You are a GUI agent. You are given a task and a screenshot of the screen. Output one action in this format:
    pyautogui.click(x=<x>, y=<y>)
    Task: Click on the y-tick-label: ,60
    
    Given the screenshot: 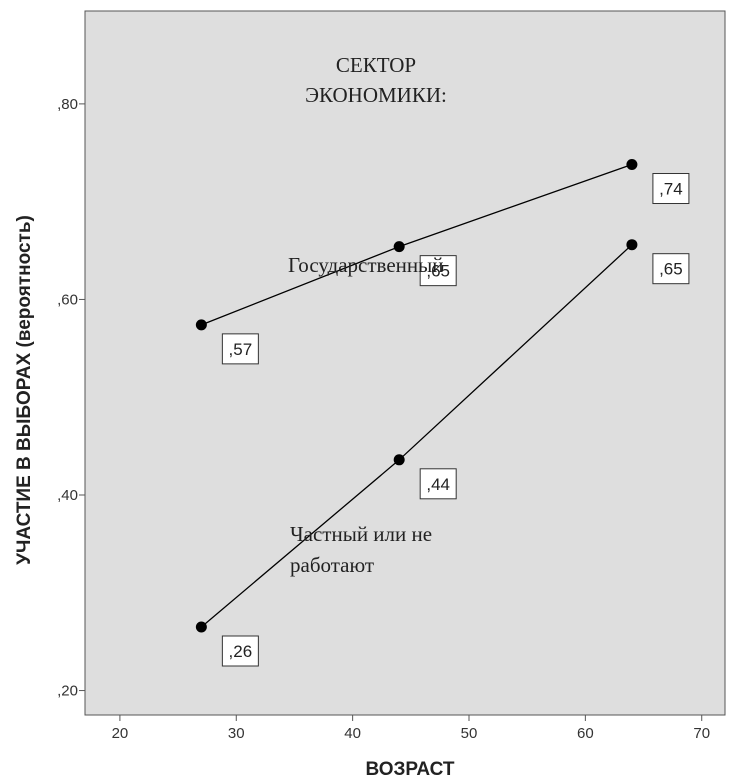 What is the action you would take?
    pyautogui.click(x=67, y=299)
    